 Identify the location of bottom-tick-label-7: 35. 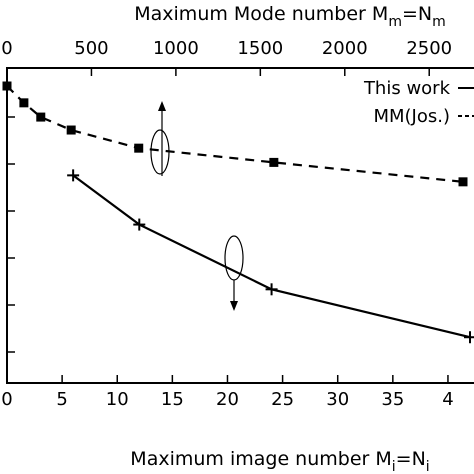
(392, 399).